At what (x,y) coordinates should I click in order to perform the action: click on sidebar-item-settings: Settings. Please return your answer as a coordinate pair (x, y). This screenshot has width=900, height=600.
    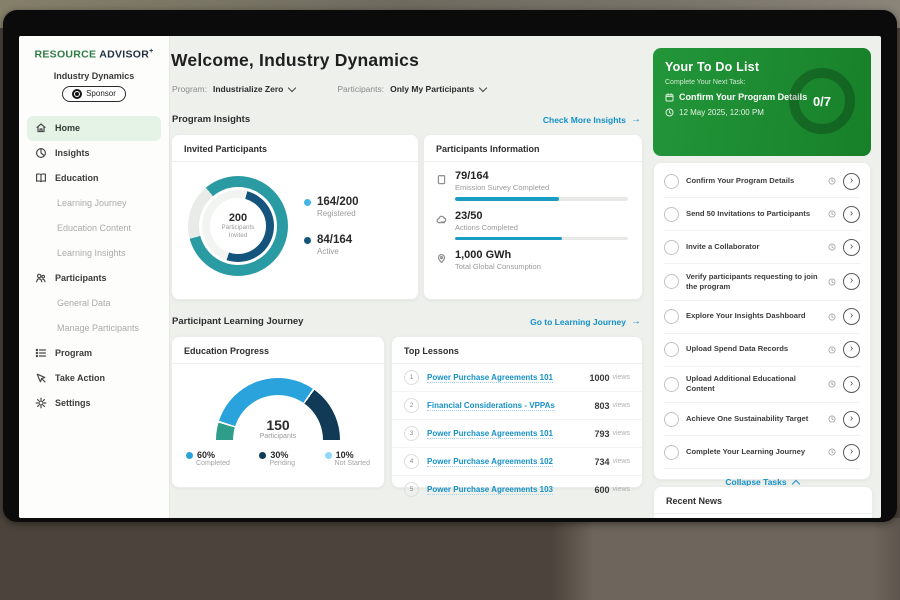
    Looking at the image, I should click on (94, 403).